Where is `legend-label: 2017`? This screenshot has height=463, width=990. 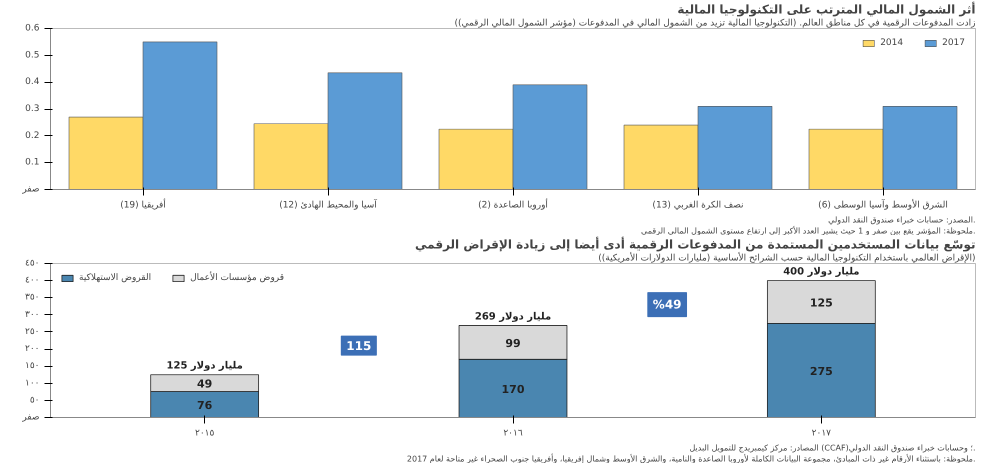
legend-label: 2017 is located at coordinates (953, 43).